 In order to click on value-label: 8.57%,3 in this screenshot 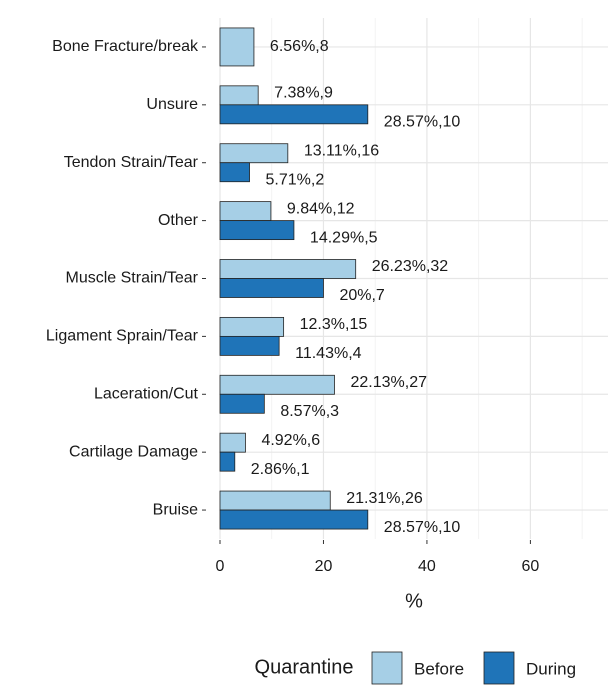, I will do `click(309, 411)`.